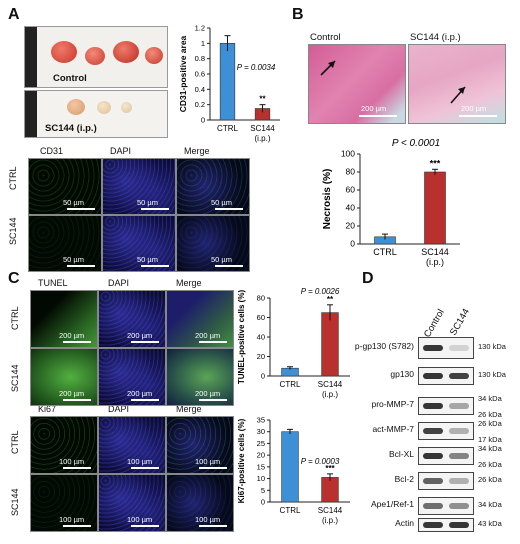 The image size is (520, 544). I want to click on micrograph-c-tunel-ctrl-0: 200 µm, so click(64, 319).